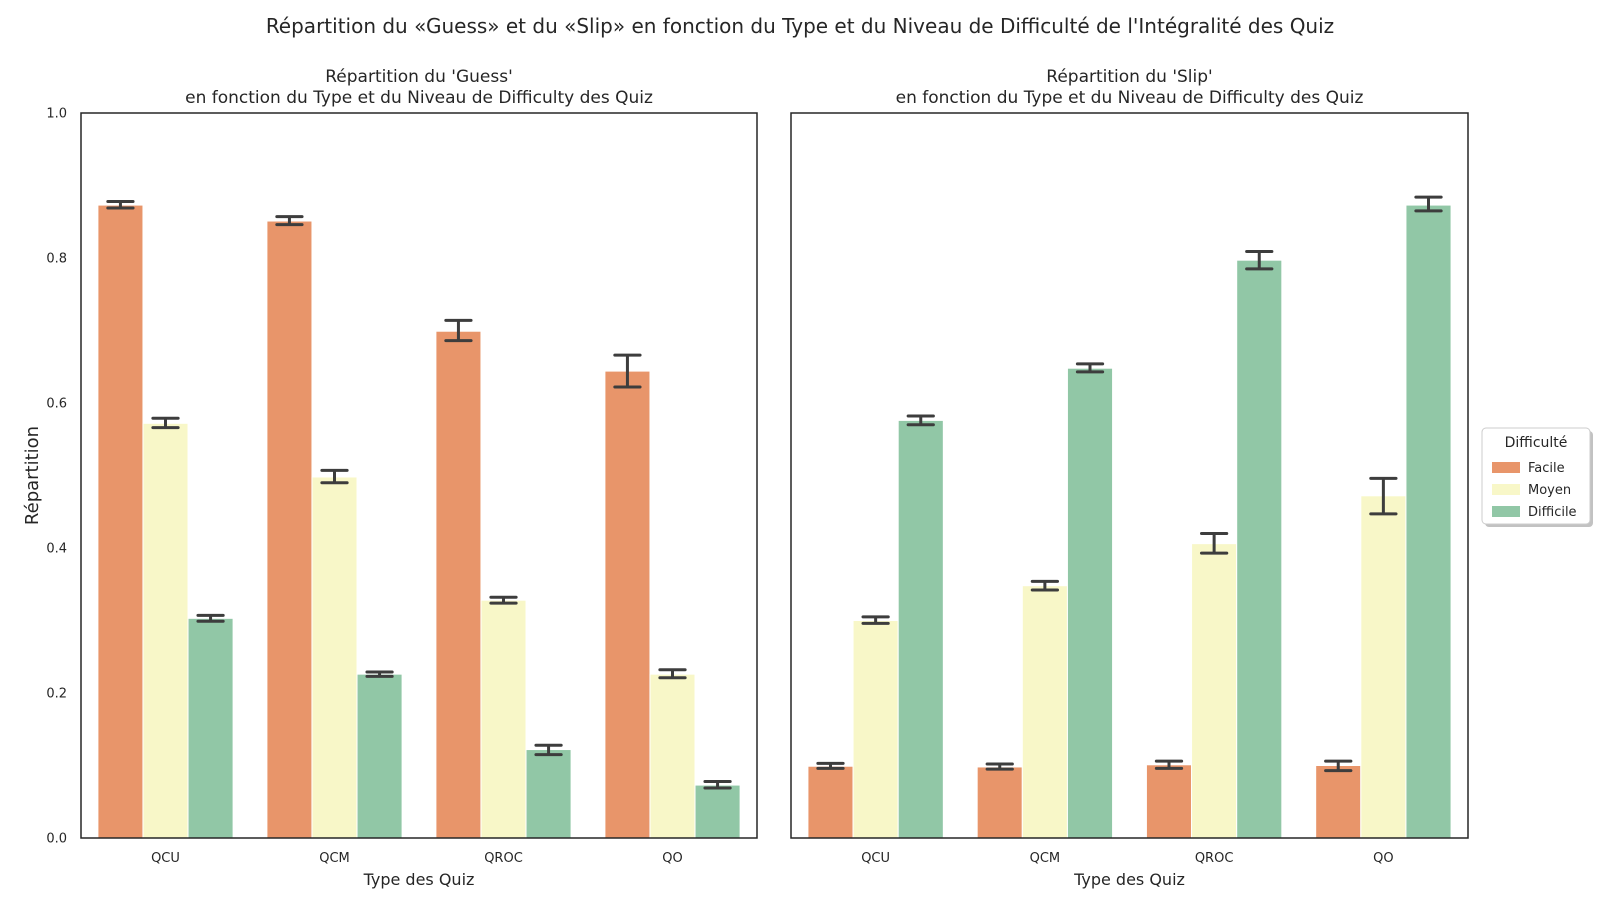 The width and height of the screenshot is (1600, 900). Describe the element at coordinates (56, 549) in the screenshot. I see `y-tick-label: 0.4` at that location.